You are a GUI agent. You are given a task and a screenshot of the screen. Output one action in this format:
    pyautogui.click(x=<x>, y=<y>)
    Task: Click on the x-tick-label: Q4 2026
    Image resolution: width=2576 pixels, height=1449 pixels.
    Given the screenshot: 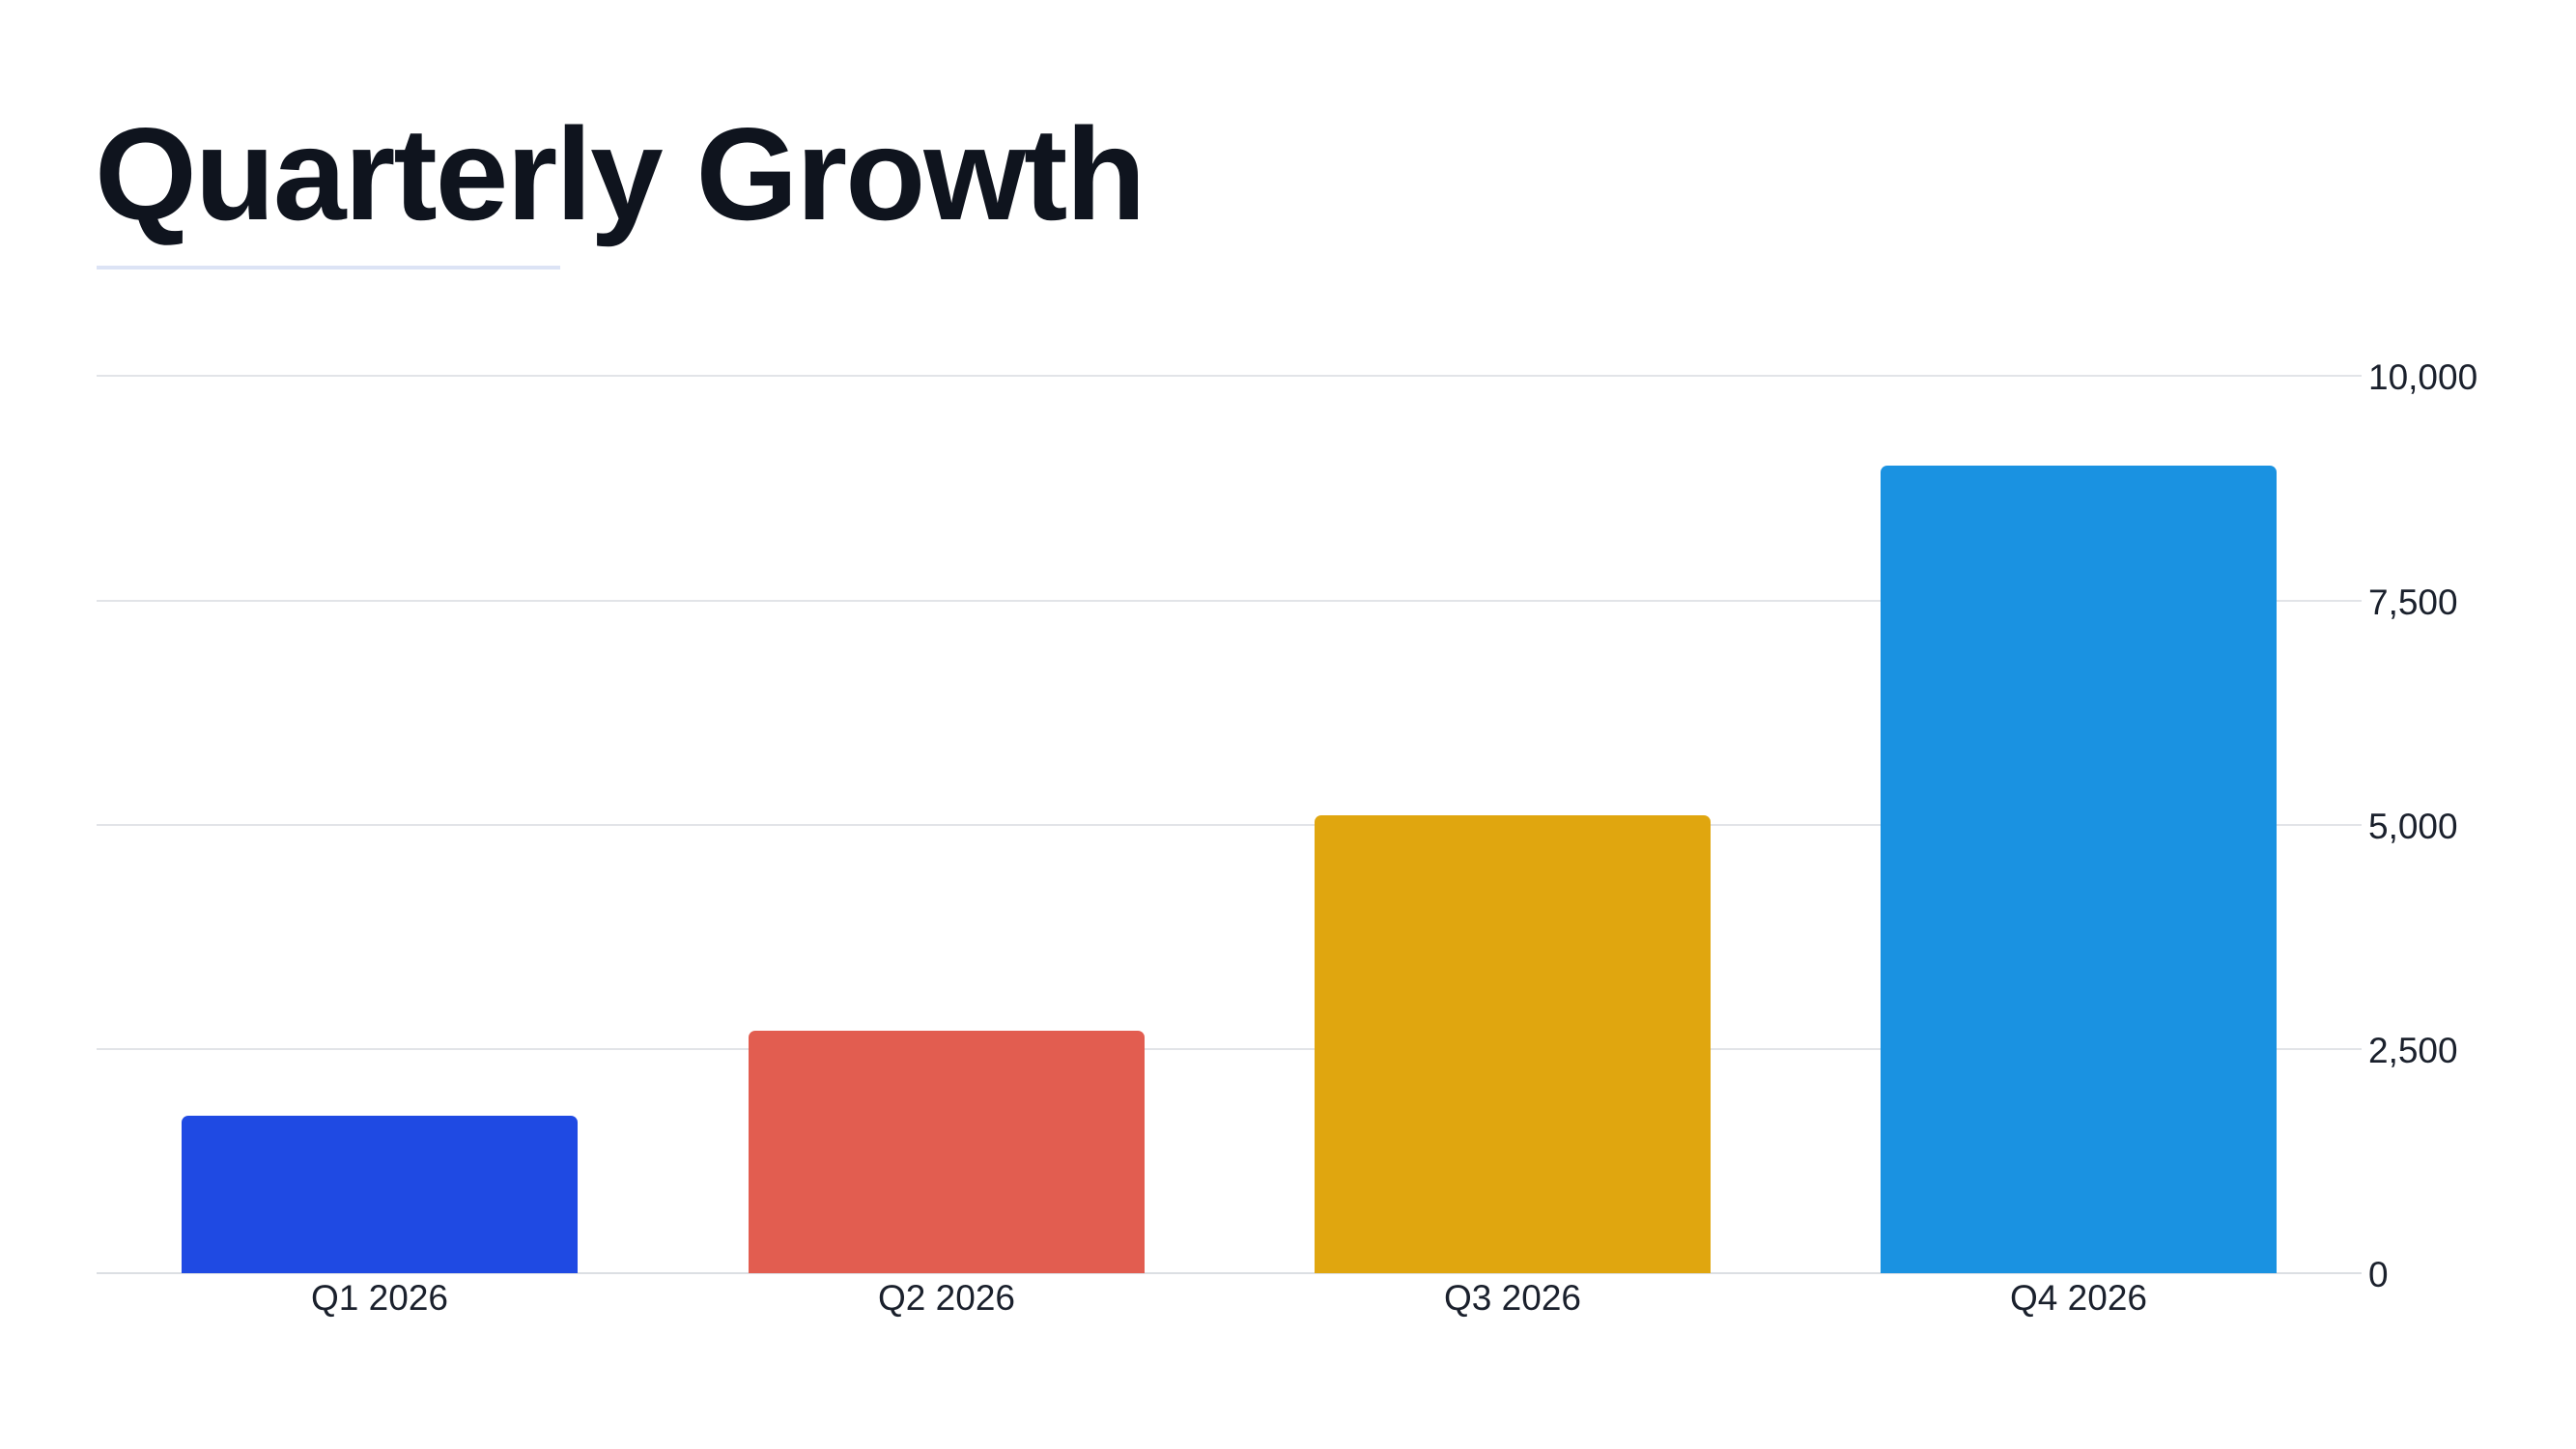 What is the action you would take?
    pyautogui.click(x=2078, y=1298)
    